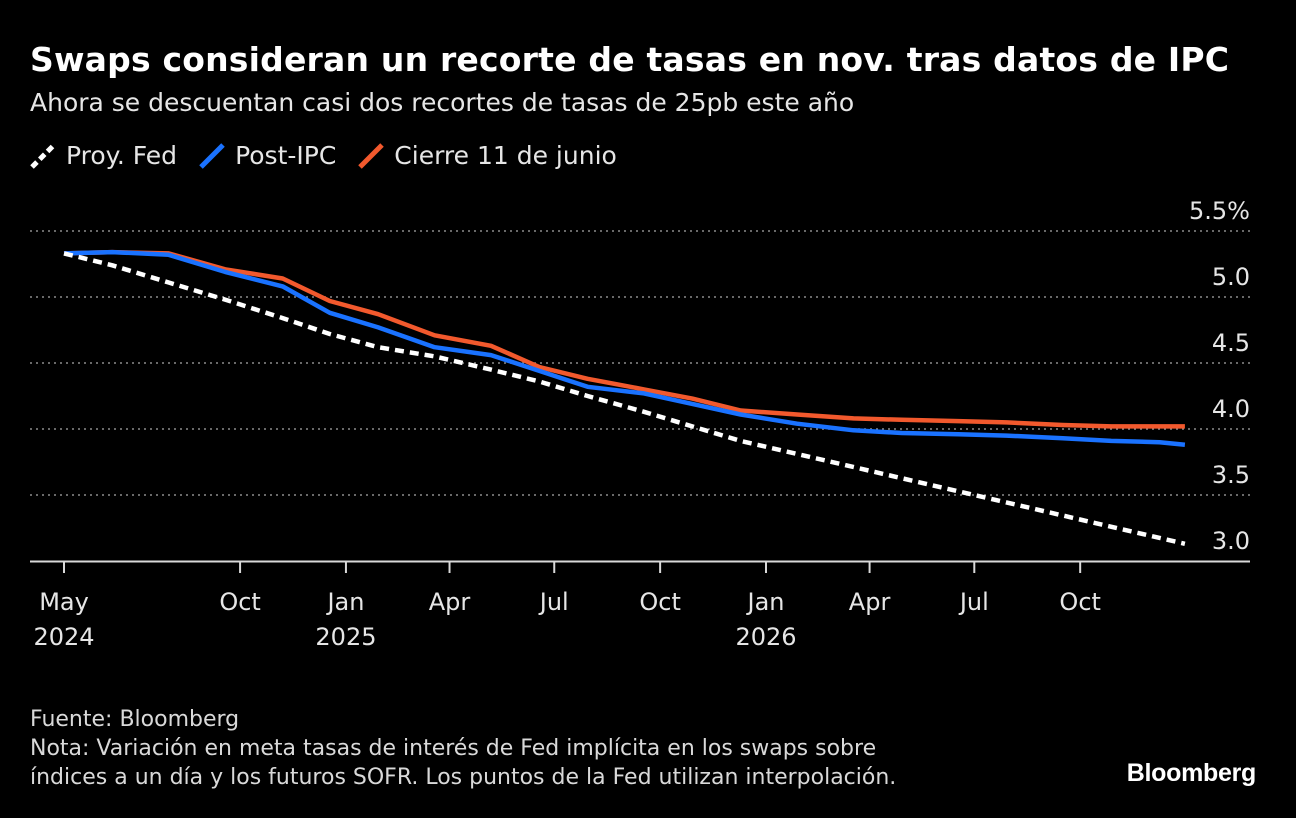 The height and width of the screenshot is (818, 1296). Describe the element at coordinates (1231, 277) in the screenshot. I see `y-tick-label: 5.0` at that location.